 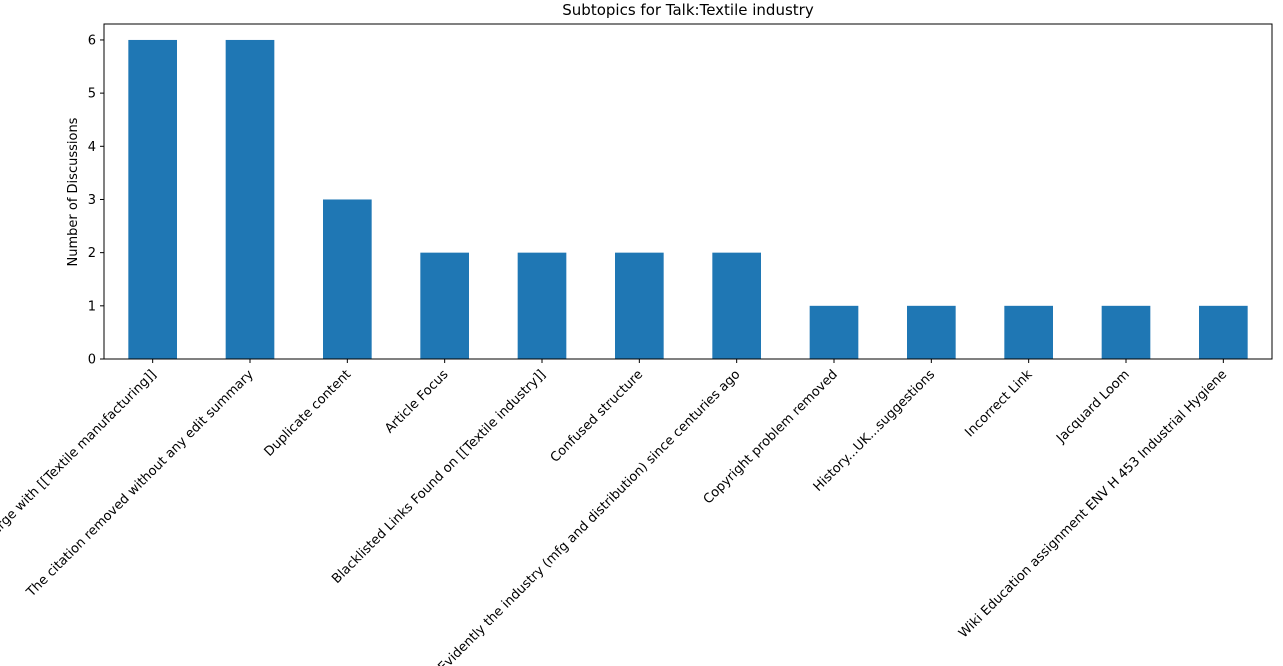 I want to click on x-tick-label: Incorrect Link, so click(x=998, y=403).